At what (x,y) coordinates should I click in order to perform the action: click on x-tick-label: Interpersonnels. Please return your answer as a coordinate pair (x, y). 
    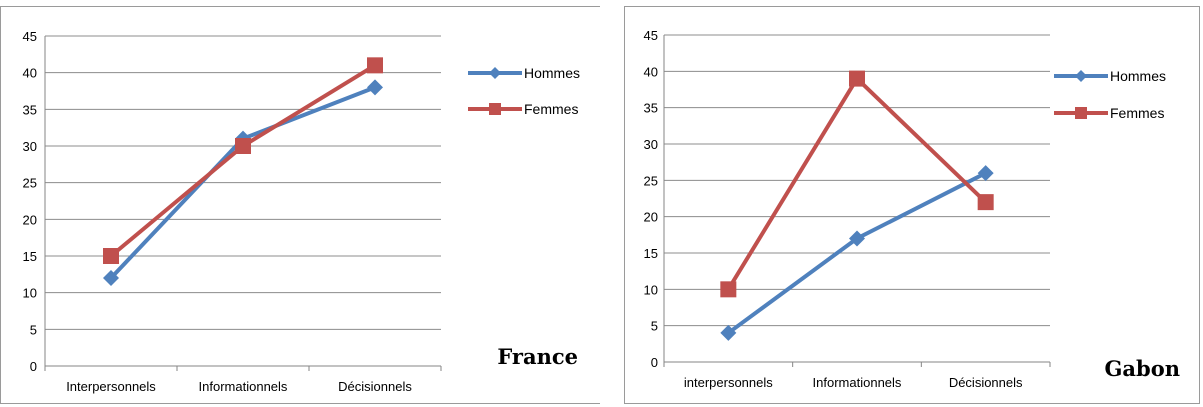
    Looking at the image, I should click on (111, 386).